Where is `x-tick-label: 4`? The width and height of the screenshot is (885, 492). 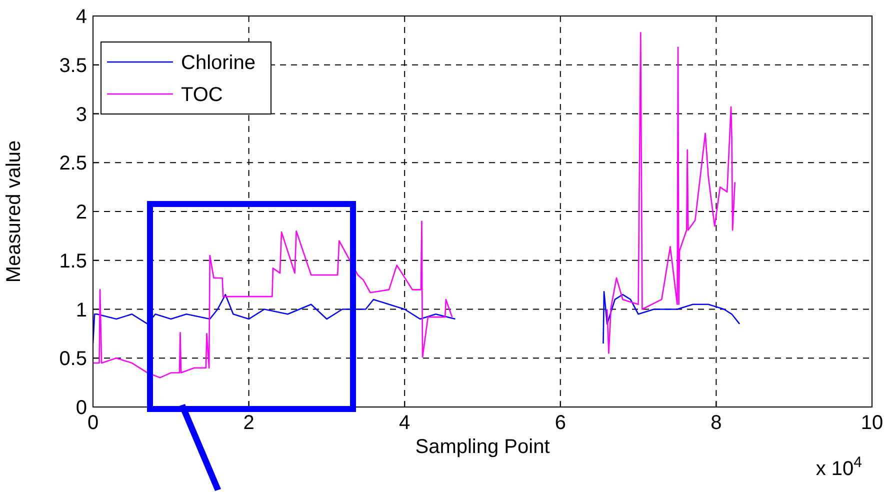 x-tick-label: 4 is located at coordinates (404, 423).